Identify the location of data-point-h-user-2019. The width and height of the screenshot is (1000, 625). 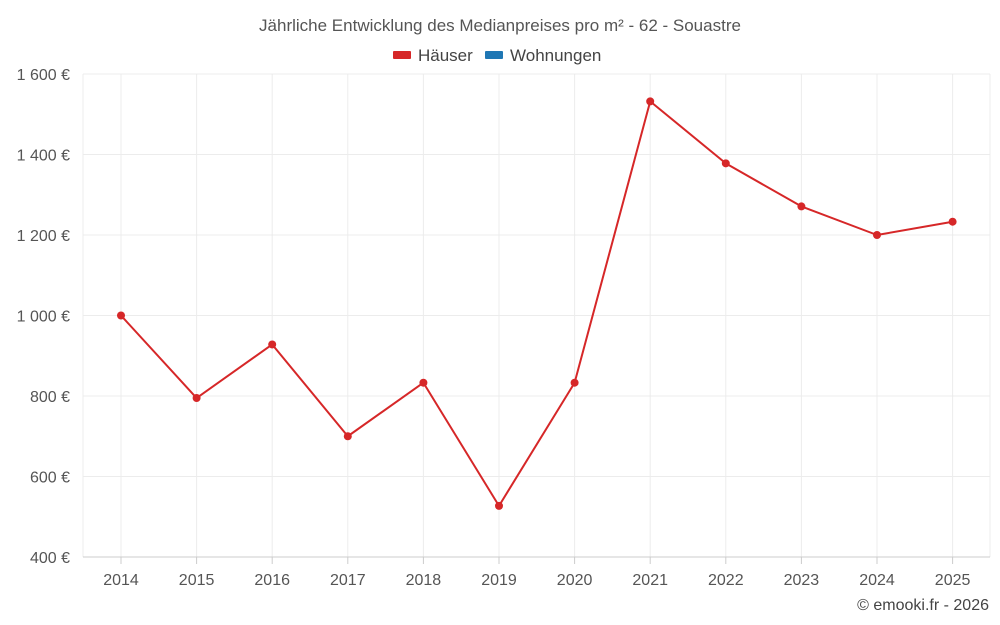
(499, 505).